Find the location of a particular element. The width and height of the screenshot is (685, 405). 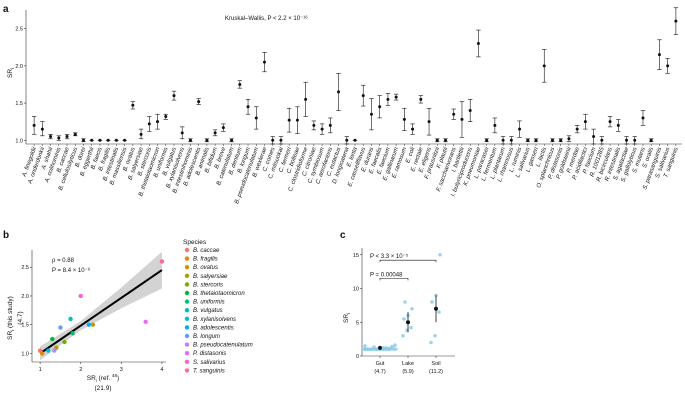

panel-b-ytick-label: 1.5 is located at coordinates (25, 326).